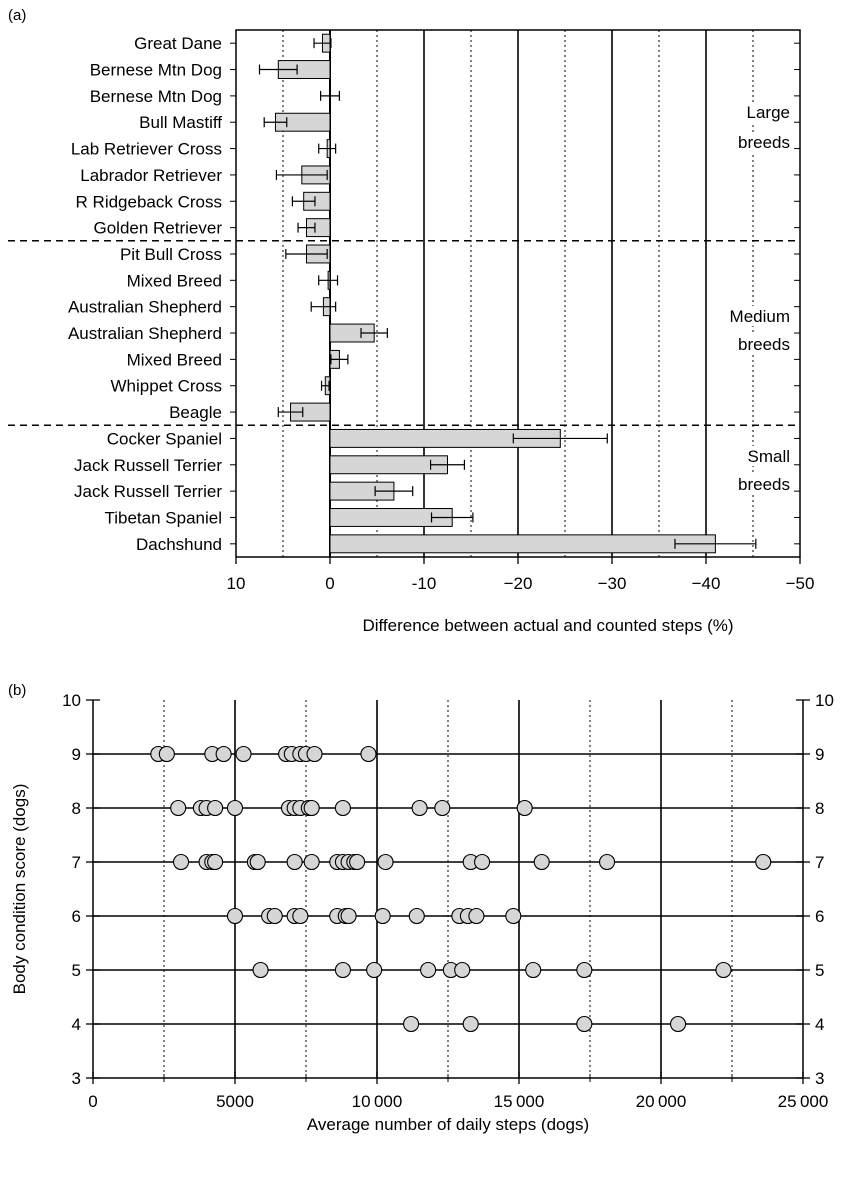 The width and height of the screenshot is (842, 1197). Describe the element at coordinates (803, 1101) in the screenshot. I see `x-tick-label: 25 000` at that location.